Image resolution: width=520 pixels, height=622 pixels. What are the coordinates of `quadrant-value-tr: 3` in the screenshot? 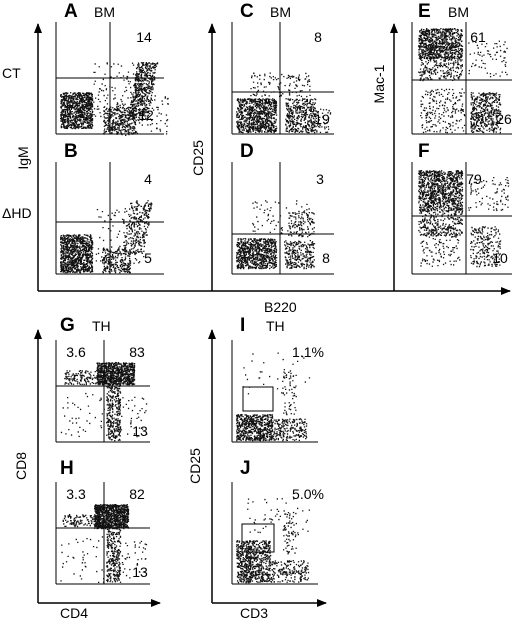 It's located at (320, 179).